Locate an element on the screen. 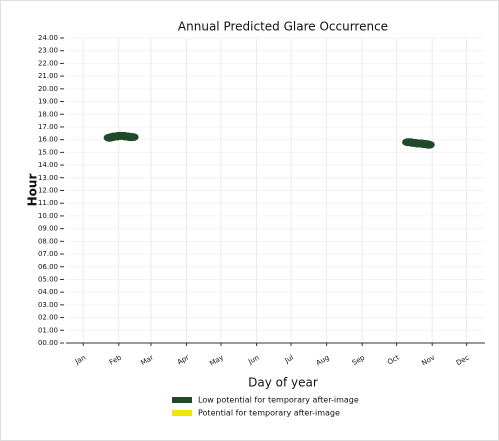 The image size is (499, 441). y-tick-label: 14.00 is located at coordinates (48, 165).